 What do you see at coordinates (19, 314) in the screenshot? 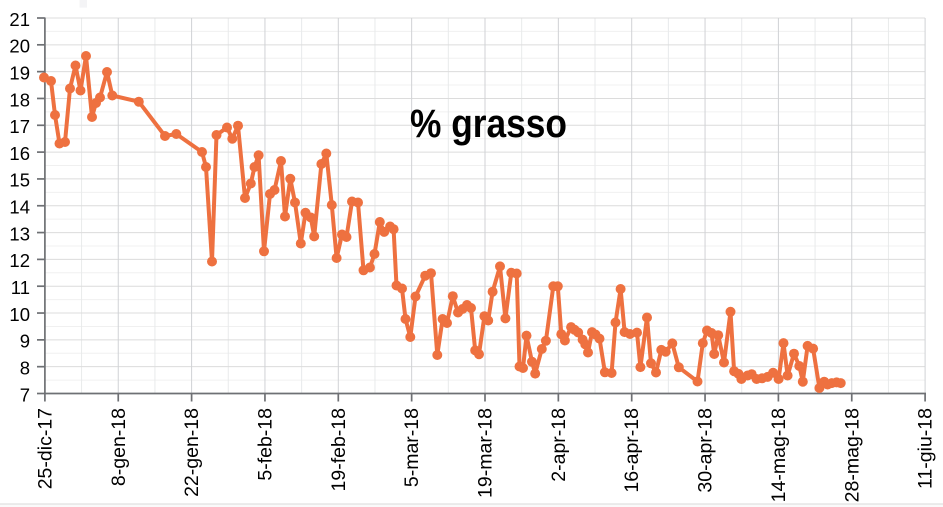
I see `svg-text: 10` at bounding box center [19, 314].